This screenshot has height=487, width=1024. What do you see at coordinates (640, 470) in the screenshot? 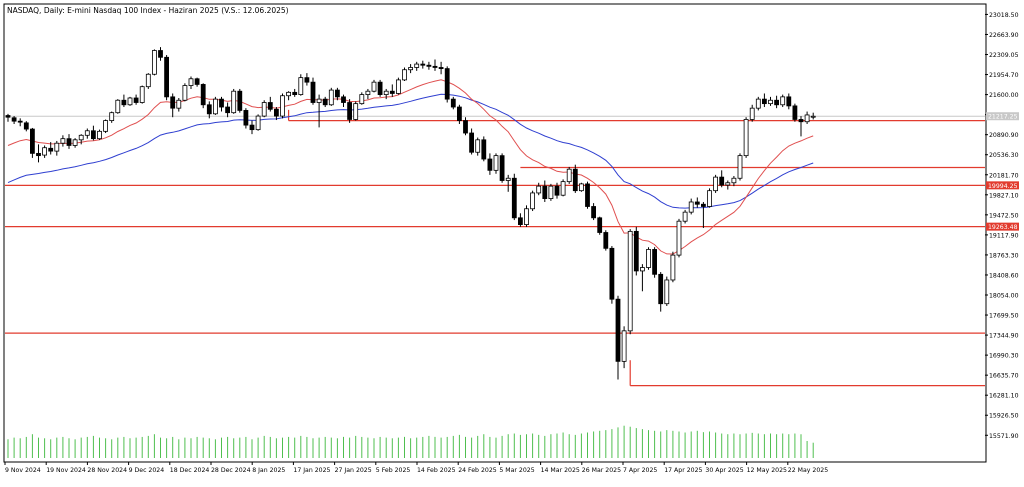
I see `x-tick-label: 7 Apr 2025` at bounding box center [640, 470].